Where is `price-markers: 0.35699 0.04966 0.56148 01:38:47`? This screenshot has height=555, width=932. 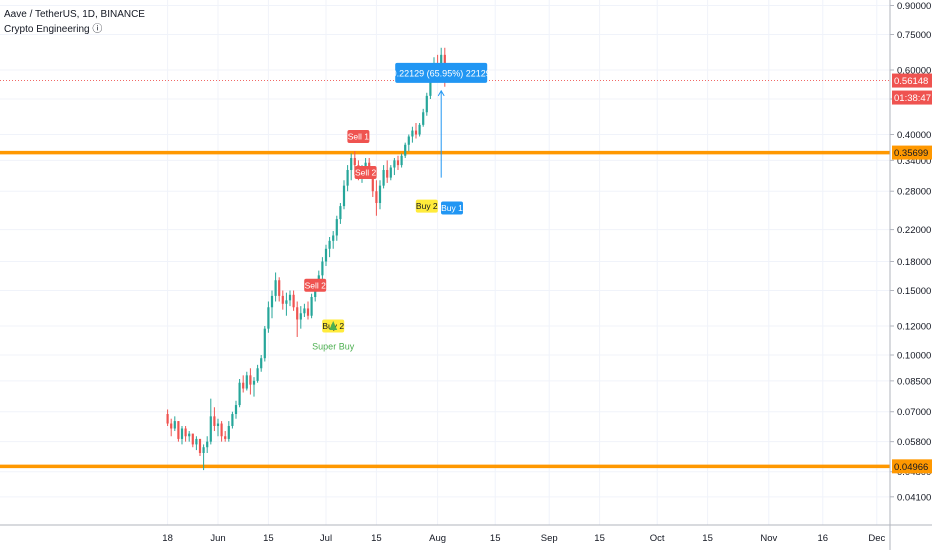 price-markers: 0.35699 0.04966 0.56148 01:38:47 is located at coordinates (912, 273).